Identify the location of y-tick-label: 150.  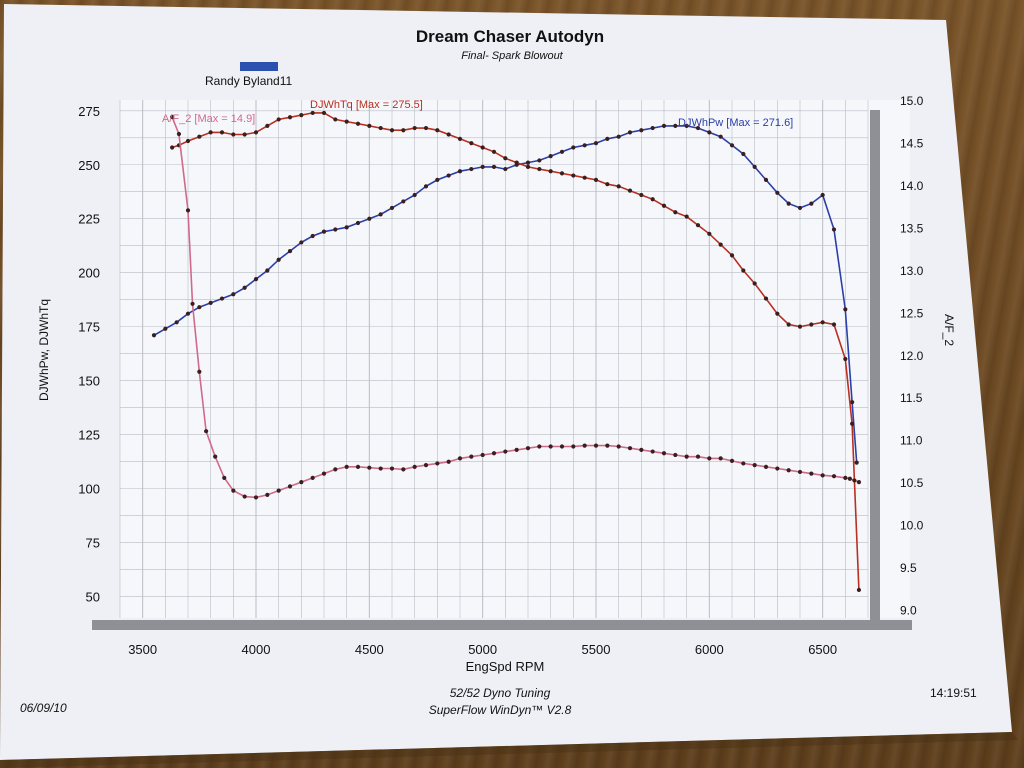
(89, 381).